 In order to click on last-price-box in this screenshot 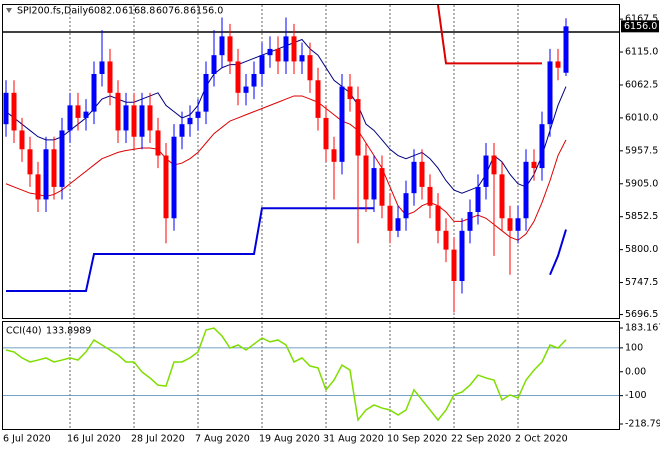, I will do `click(640, 26)`.